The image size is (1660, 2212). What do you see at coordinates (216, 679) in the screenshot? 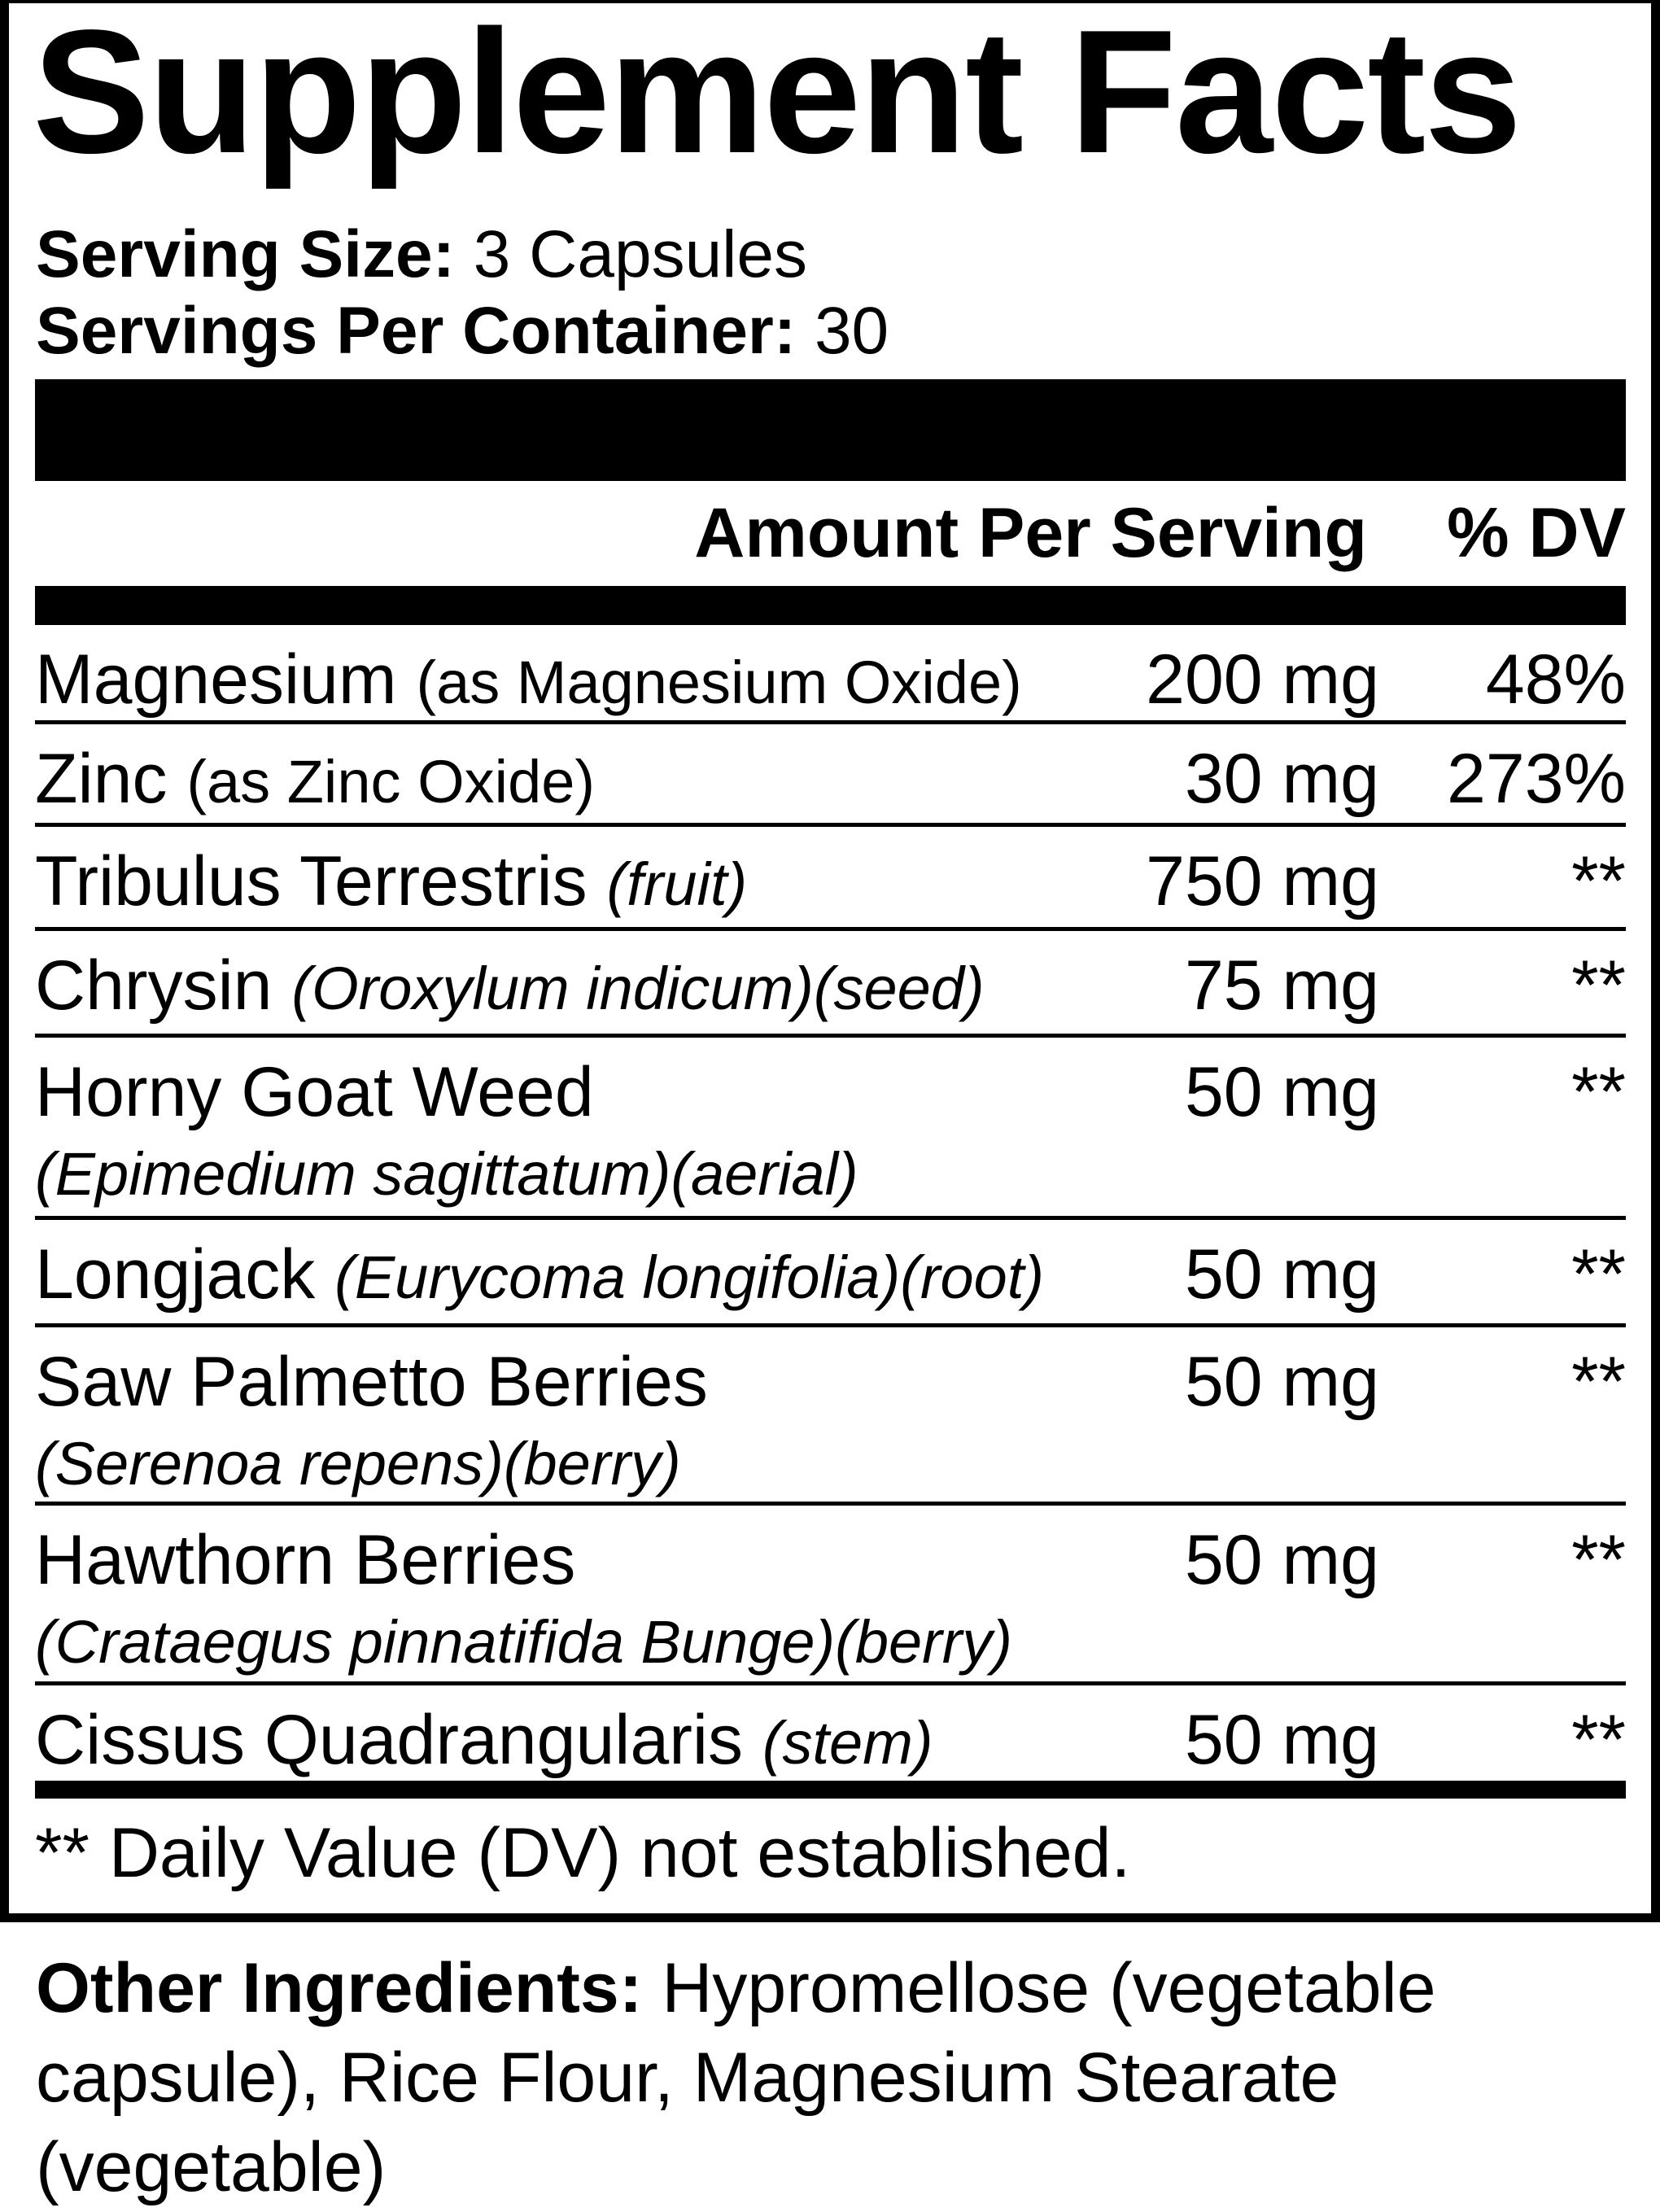
I see `ingredient-name: Magnesium` at bounding box center [216, 679].